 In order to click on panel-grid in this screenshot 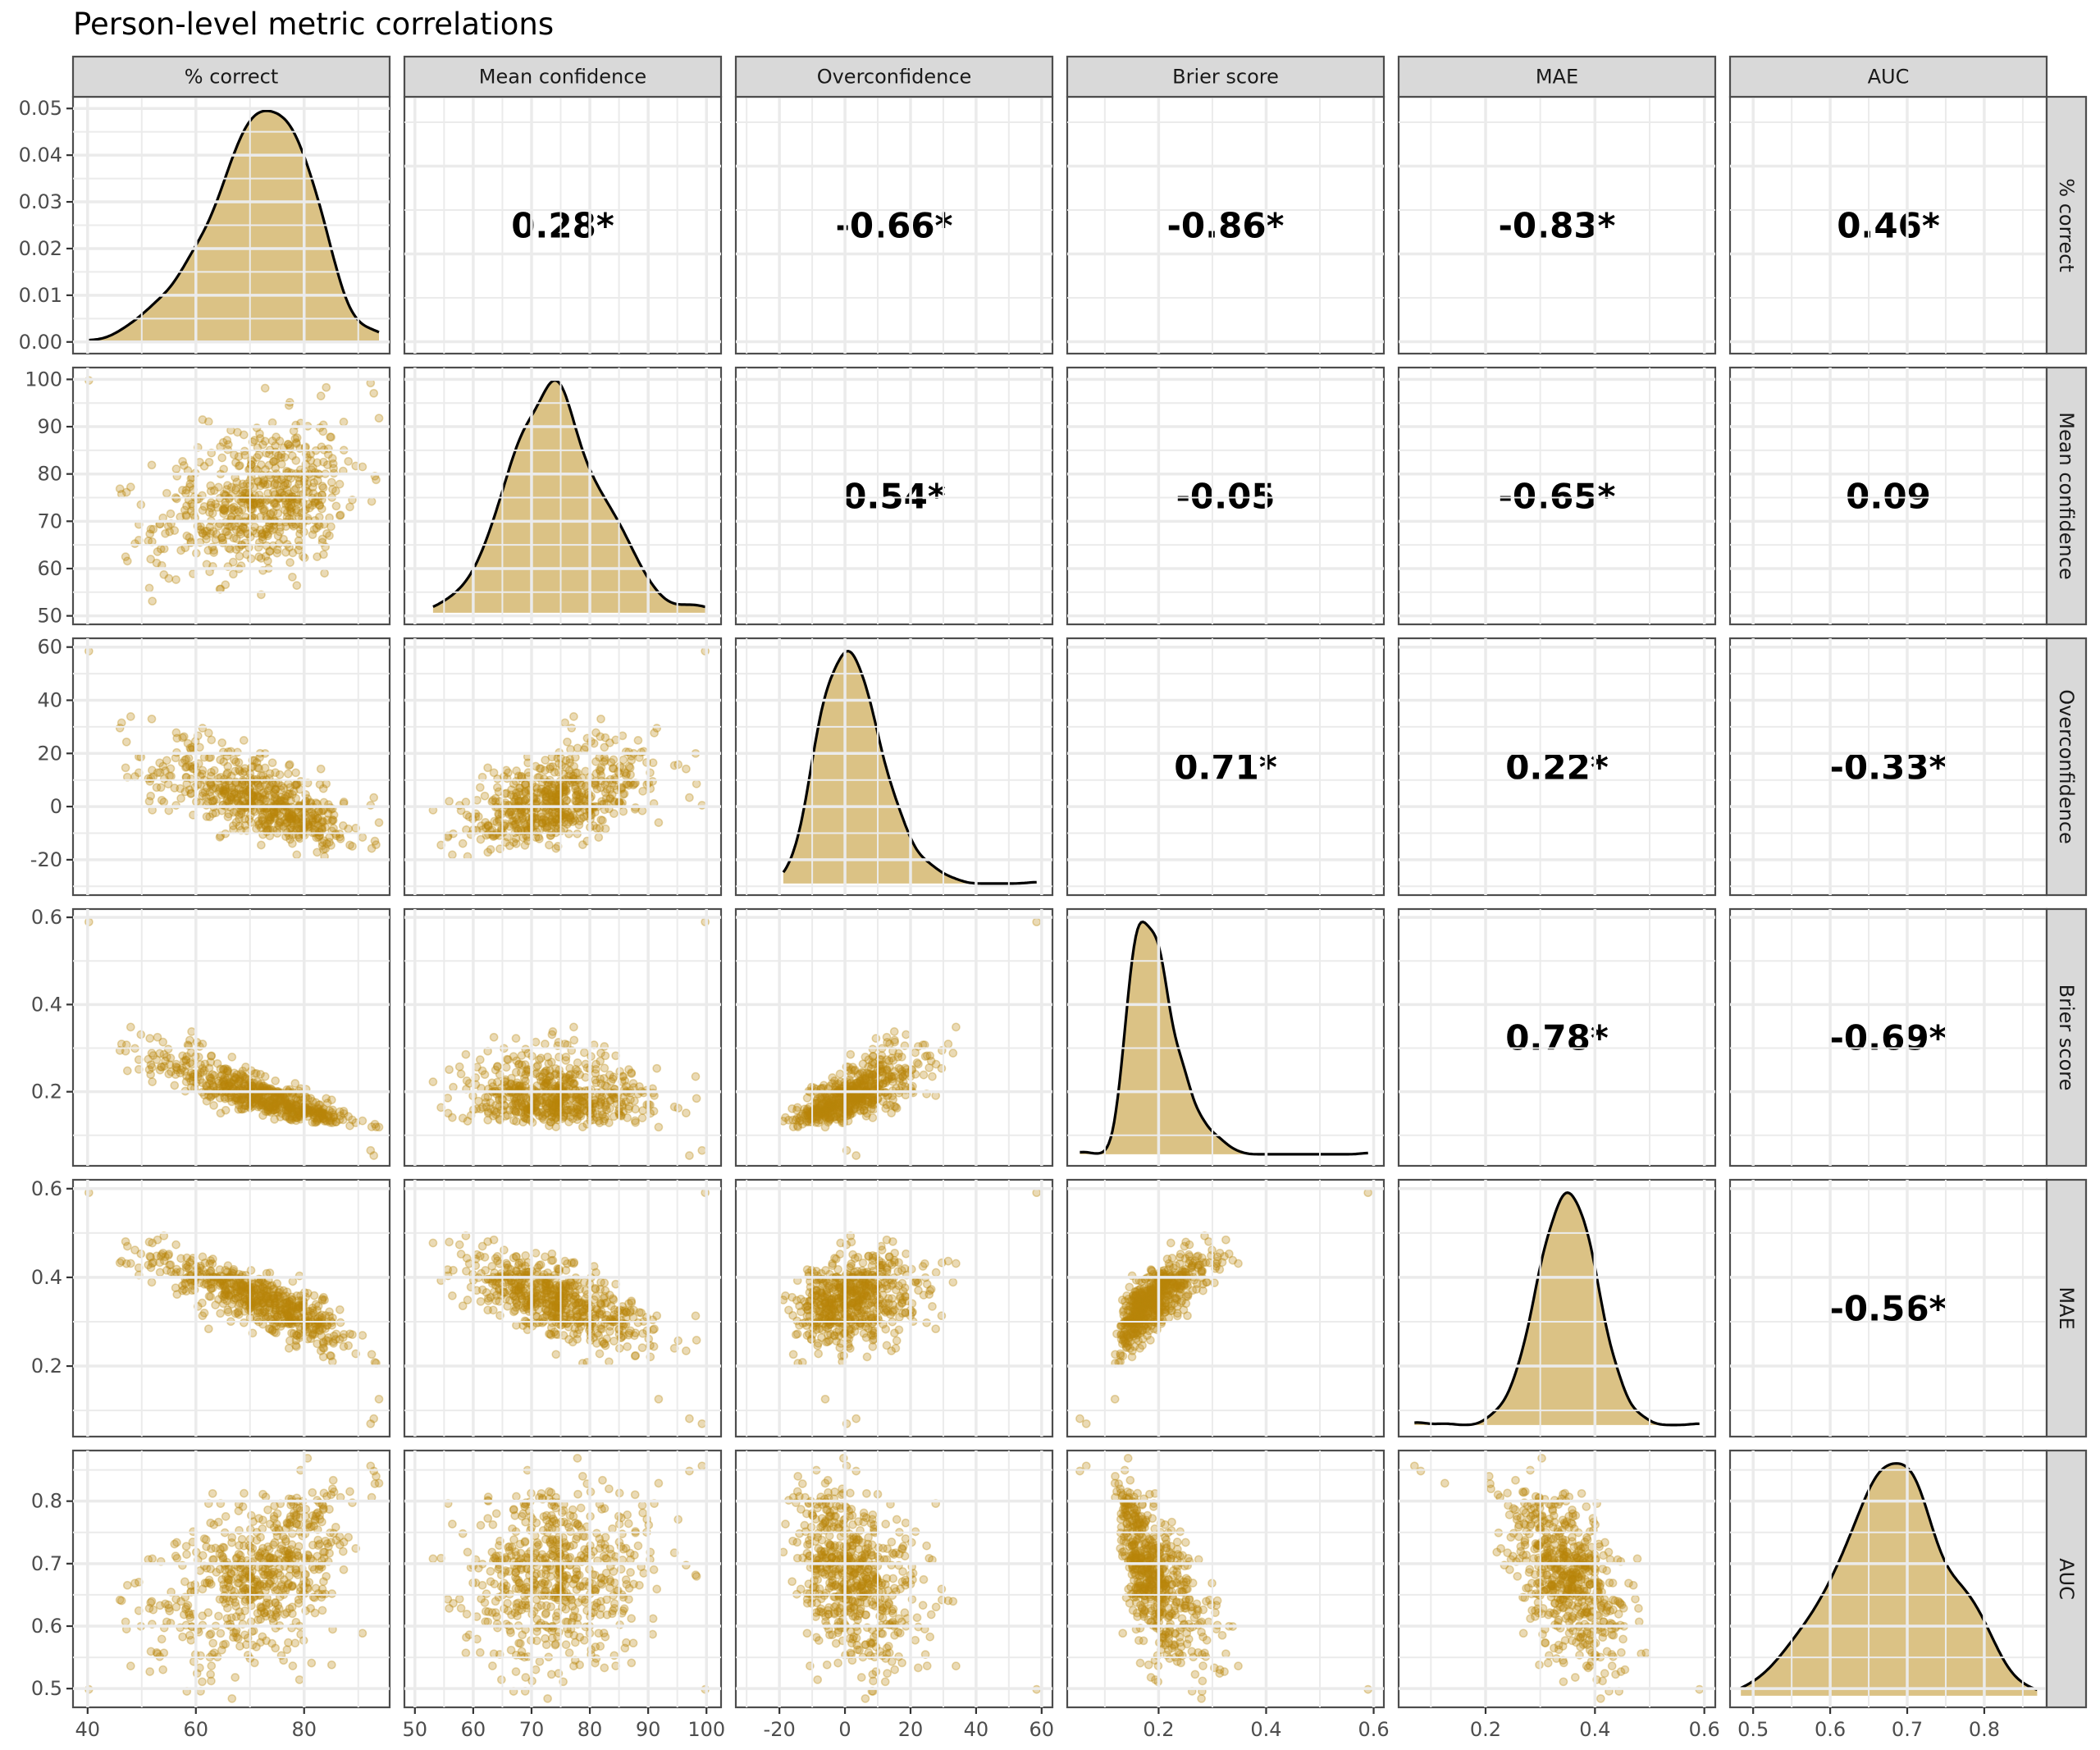, I will do `click(562, 225)`.